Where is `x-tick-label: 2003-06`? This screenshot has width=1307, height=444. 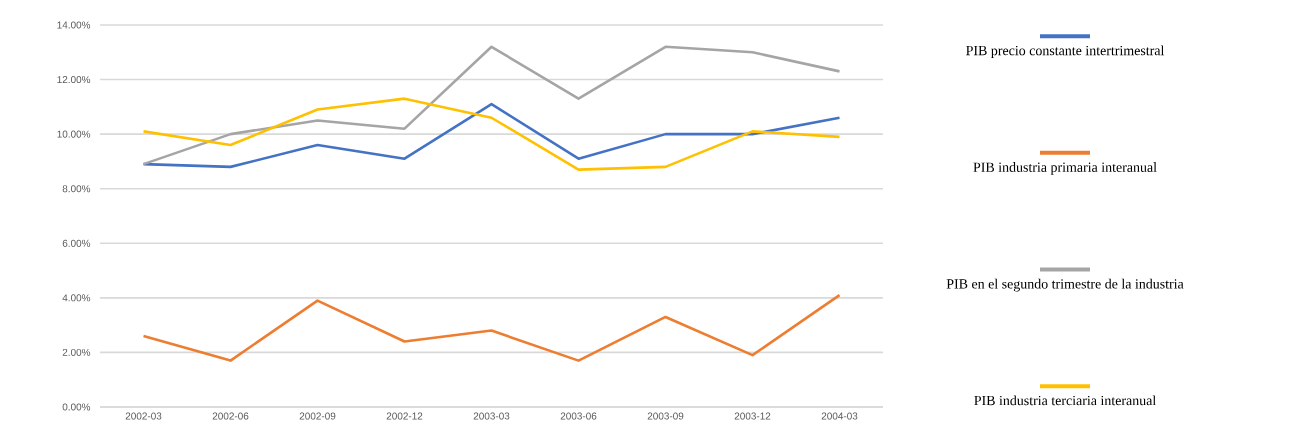
x-tick-label: 2003-06 is located at coordinates (578, 416).